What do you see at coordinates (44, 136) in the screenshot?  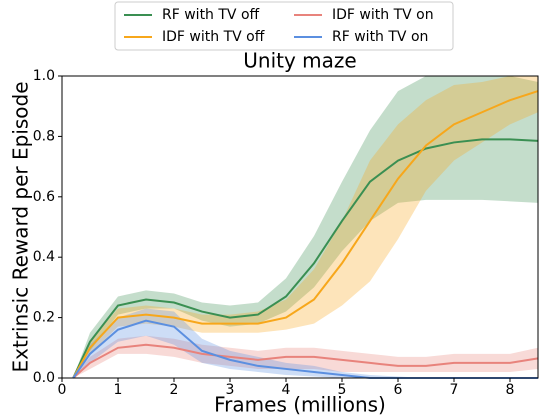 I see `y-tick-label: 0.8` at bounding box center [44, 136].